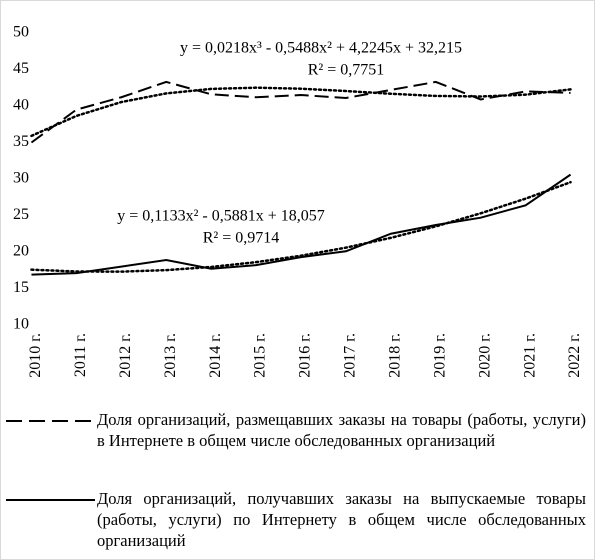 The height and width of the screenshot is (560, 595). I want to click on y-tick-label: 20, so click(21, 251).